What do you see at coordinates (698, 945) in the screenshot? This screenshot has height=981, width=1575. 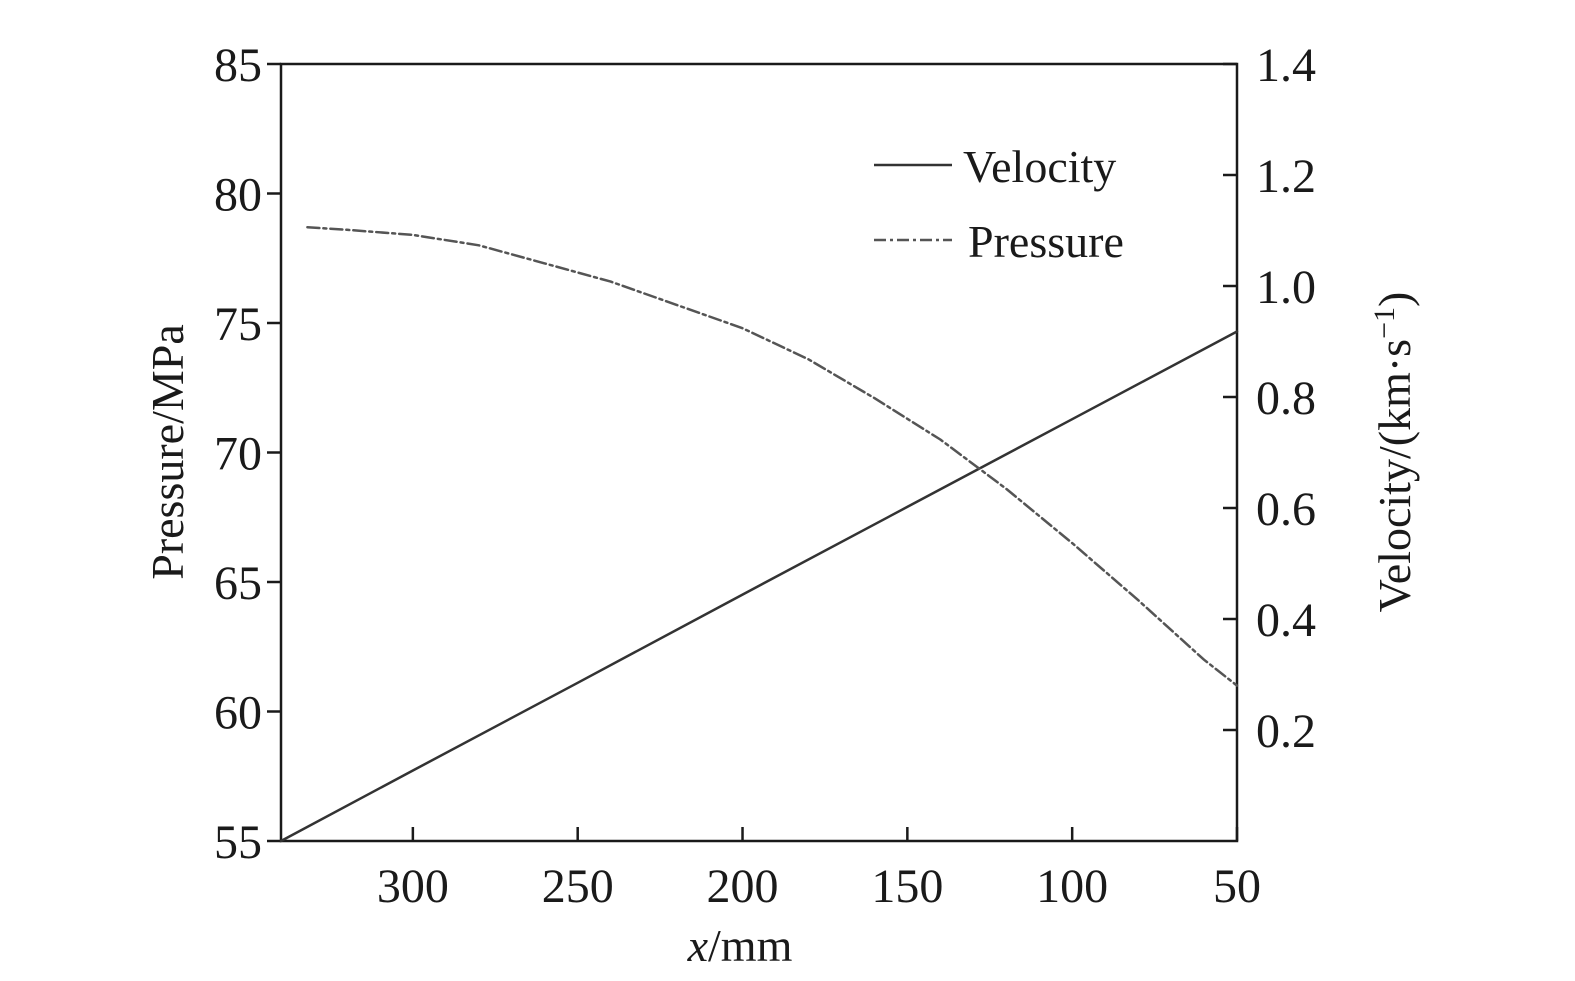 I see `x-axis-title-variable: x` at bounding box center [698, 945].